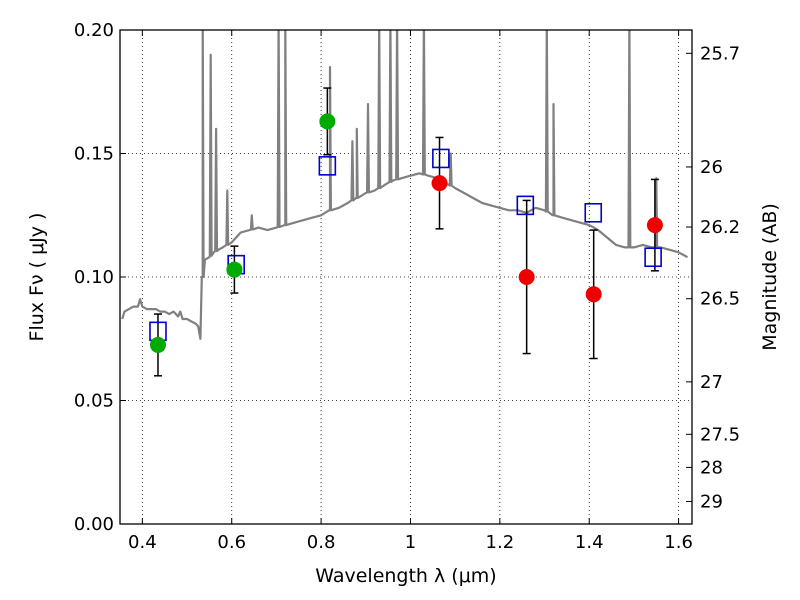 Image resolution: width=800 pixels, height=600 pixels. Describe the element at coordinates (231, 542) in the screenshot. I see `x-tick-label: 0.6` at that location.